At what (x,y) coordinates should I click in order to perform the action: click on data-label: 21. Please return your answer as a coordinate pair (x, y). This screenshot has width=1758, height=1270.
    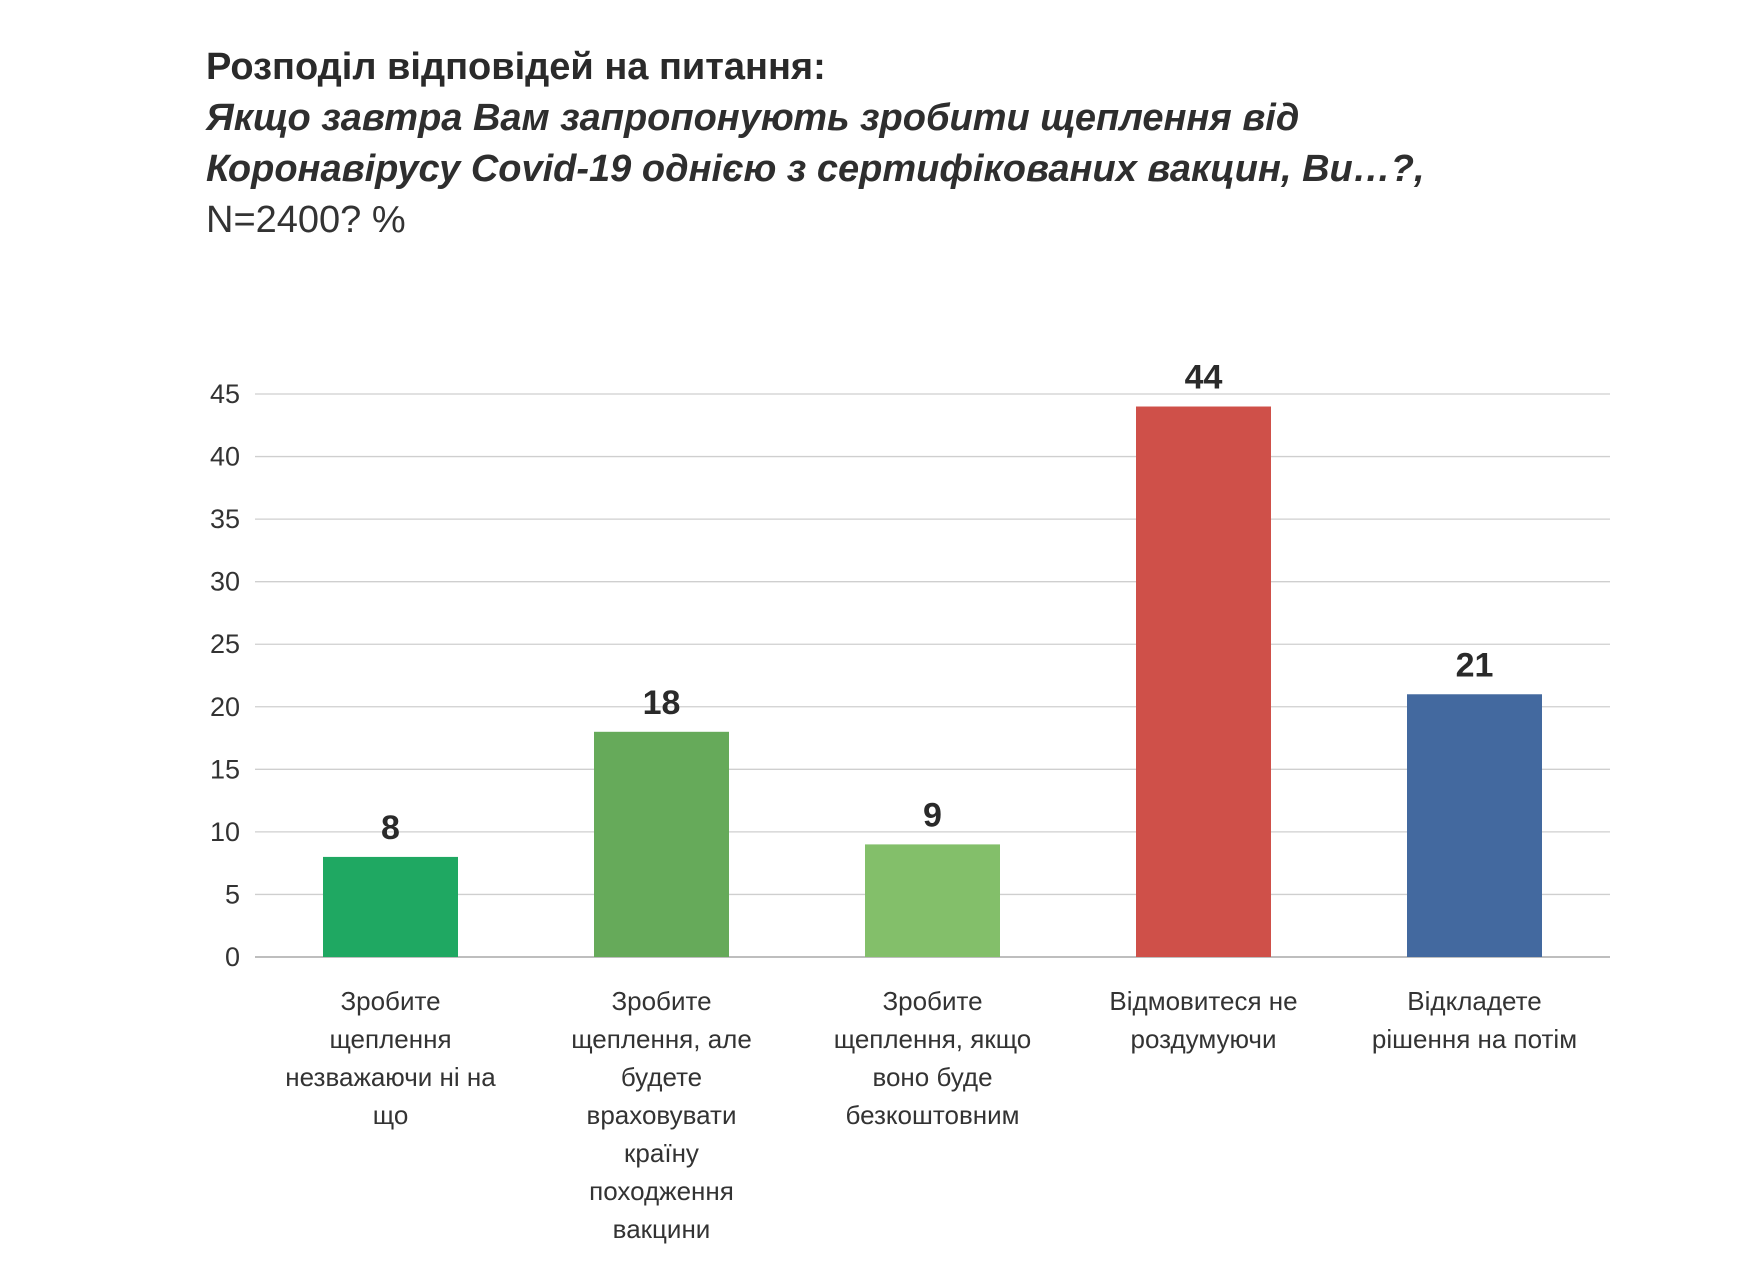
    Looking at the image, I should click on (1475, 665).